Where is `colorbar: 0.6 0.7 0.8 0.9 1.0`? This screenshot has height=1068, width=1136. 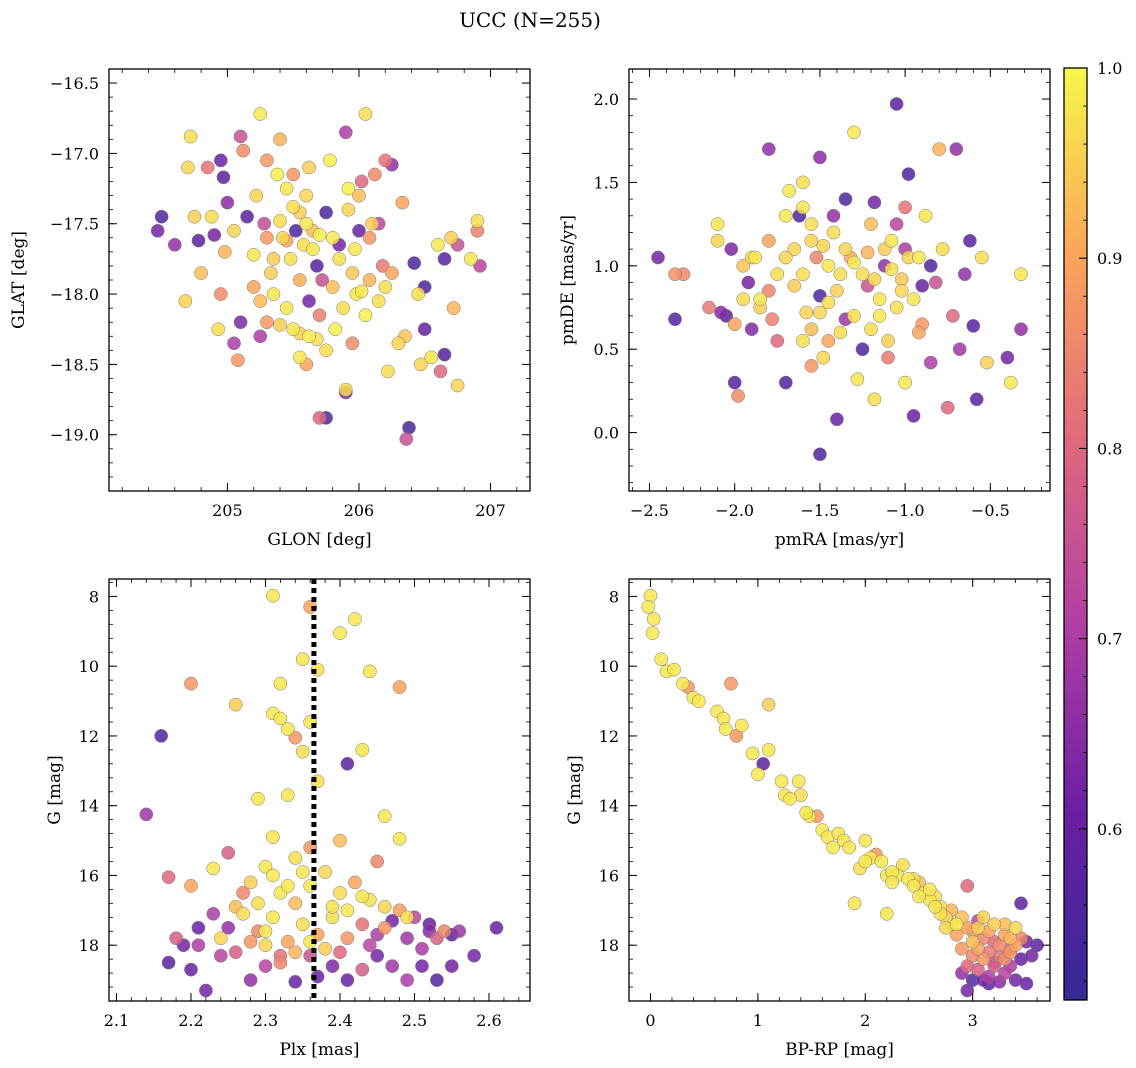 colorbar: 0.6 0.7 0.8 0.9 1.0 is located at coordinates (1092, 530).